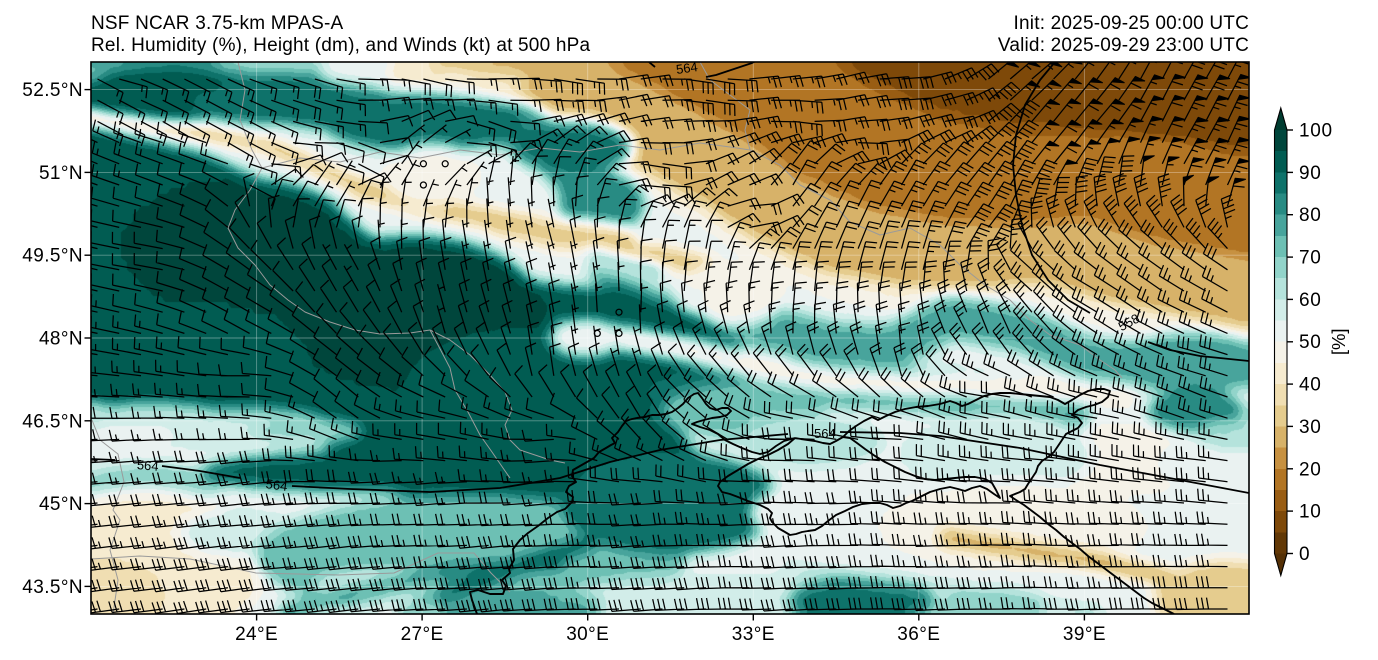 The height and width of the screenshot is (660, 1378). Describe the element at coordinates (1131, 23) in the screenshot. I see `svg-text: Init: 2025-09-25 00:00 UTC` at that location.